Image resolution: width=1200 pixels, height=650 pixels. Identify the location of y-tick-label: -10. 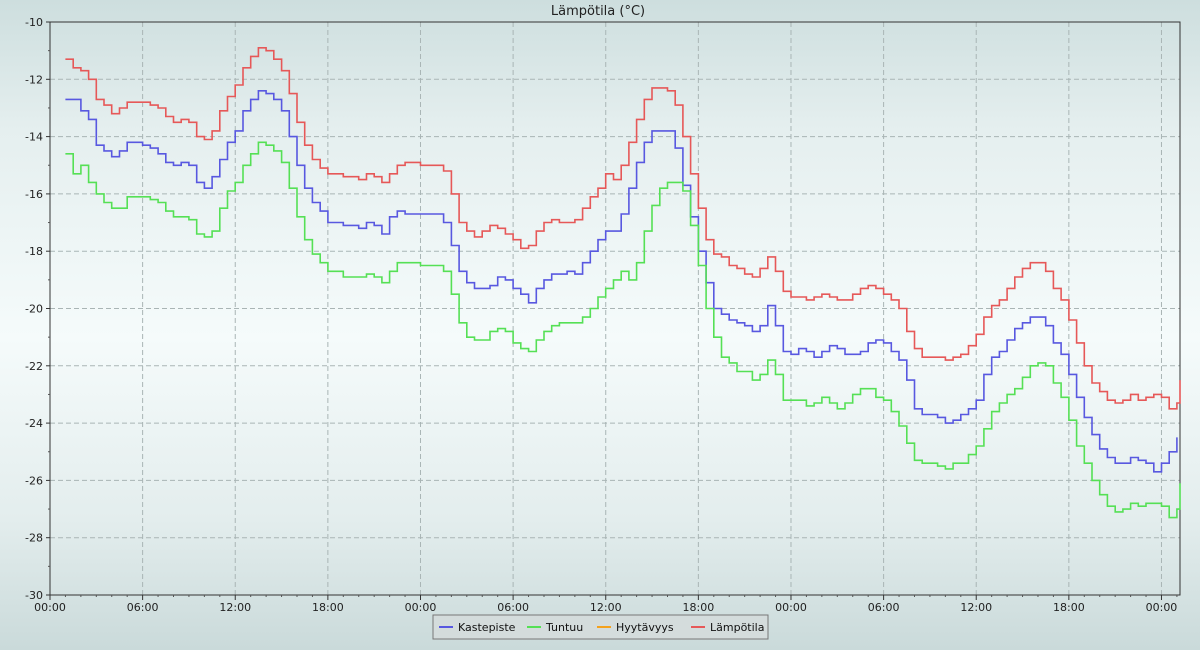
(34, 22).